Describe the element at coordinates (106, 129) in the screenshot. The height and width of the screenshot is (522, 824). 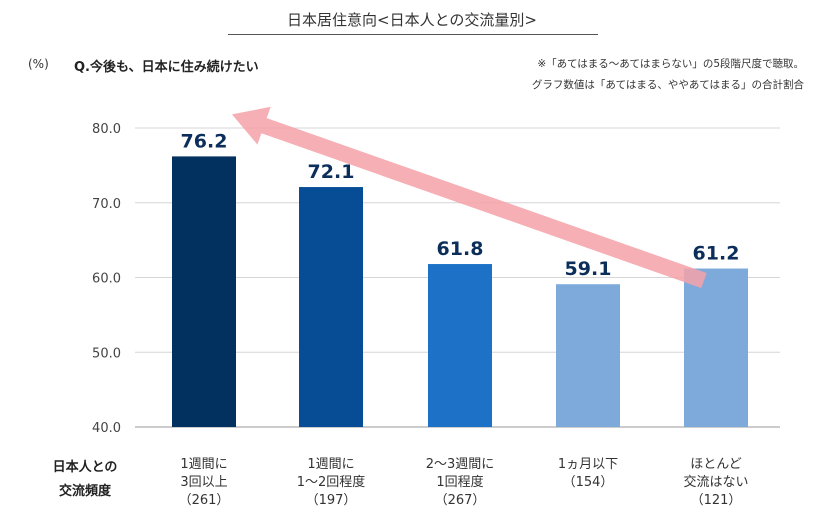
I see `y-tick-label: 80.0` at that location.